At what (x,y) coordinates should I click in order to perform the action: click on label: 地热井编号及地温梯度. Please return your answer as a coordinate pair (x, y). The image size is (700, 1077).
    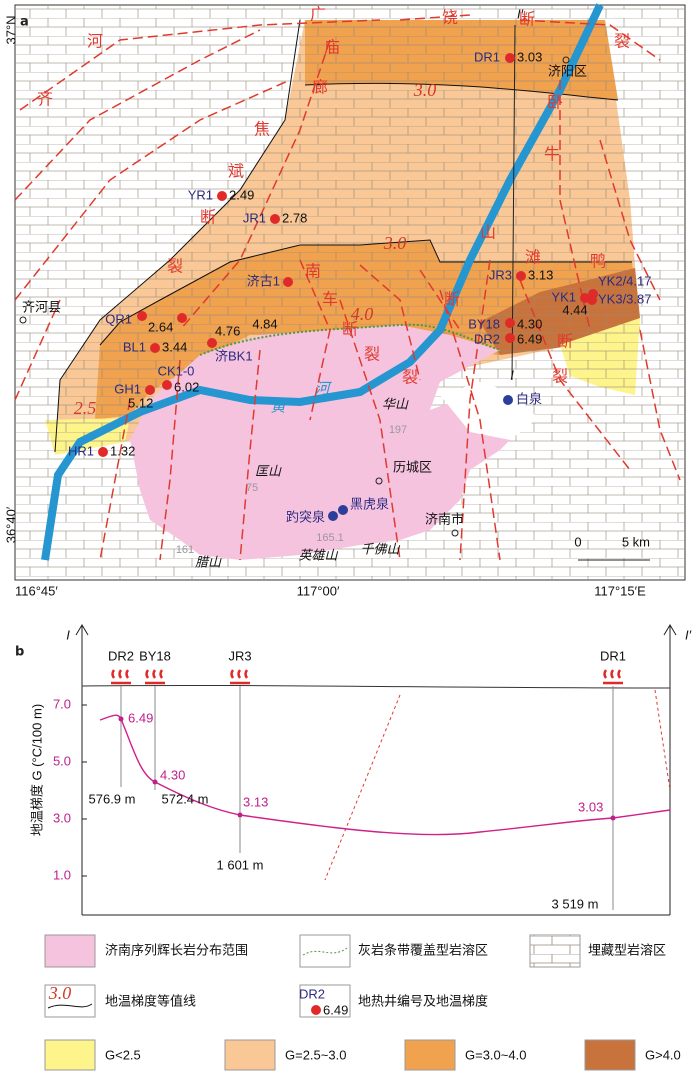
    Looking at the image, I should click on (423, 1000).